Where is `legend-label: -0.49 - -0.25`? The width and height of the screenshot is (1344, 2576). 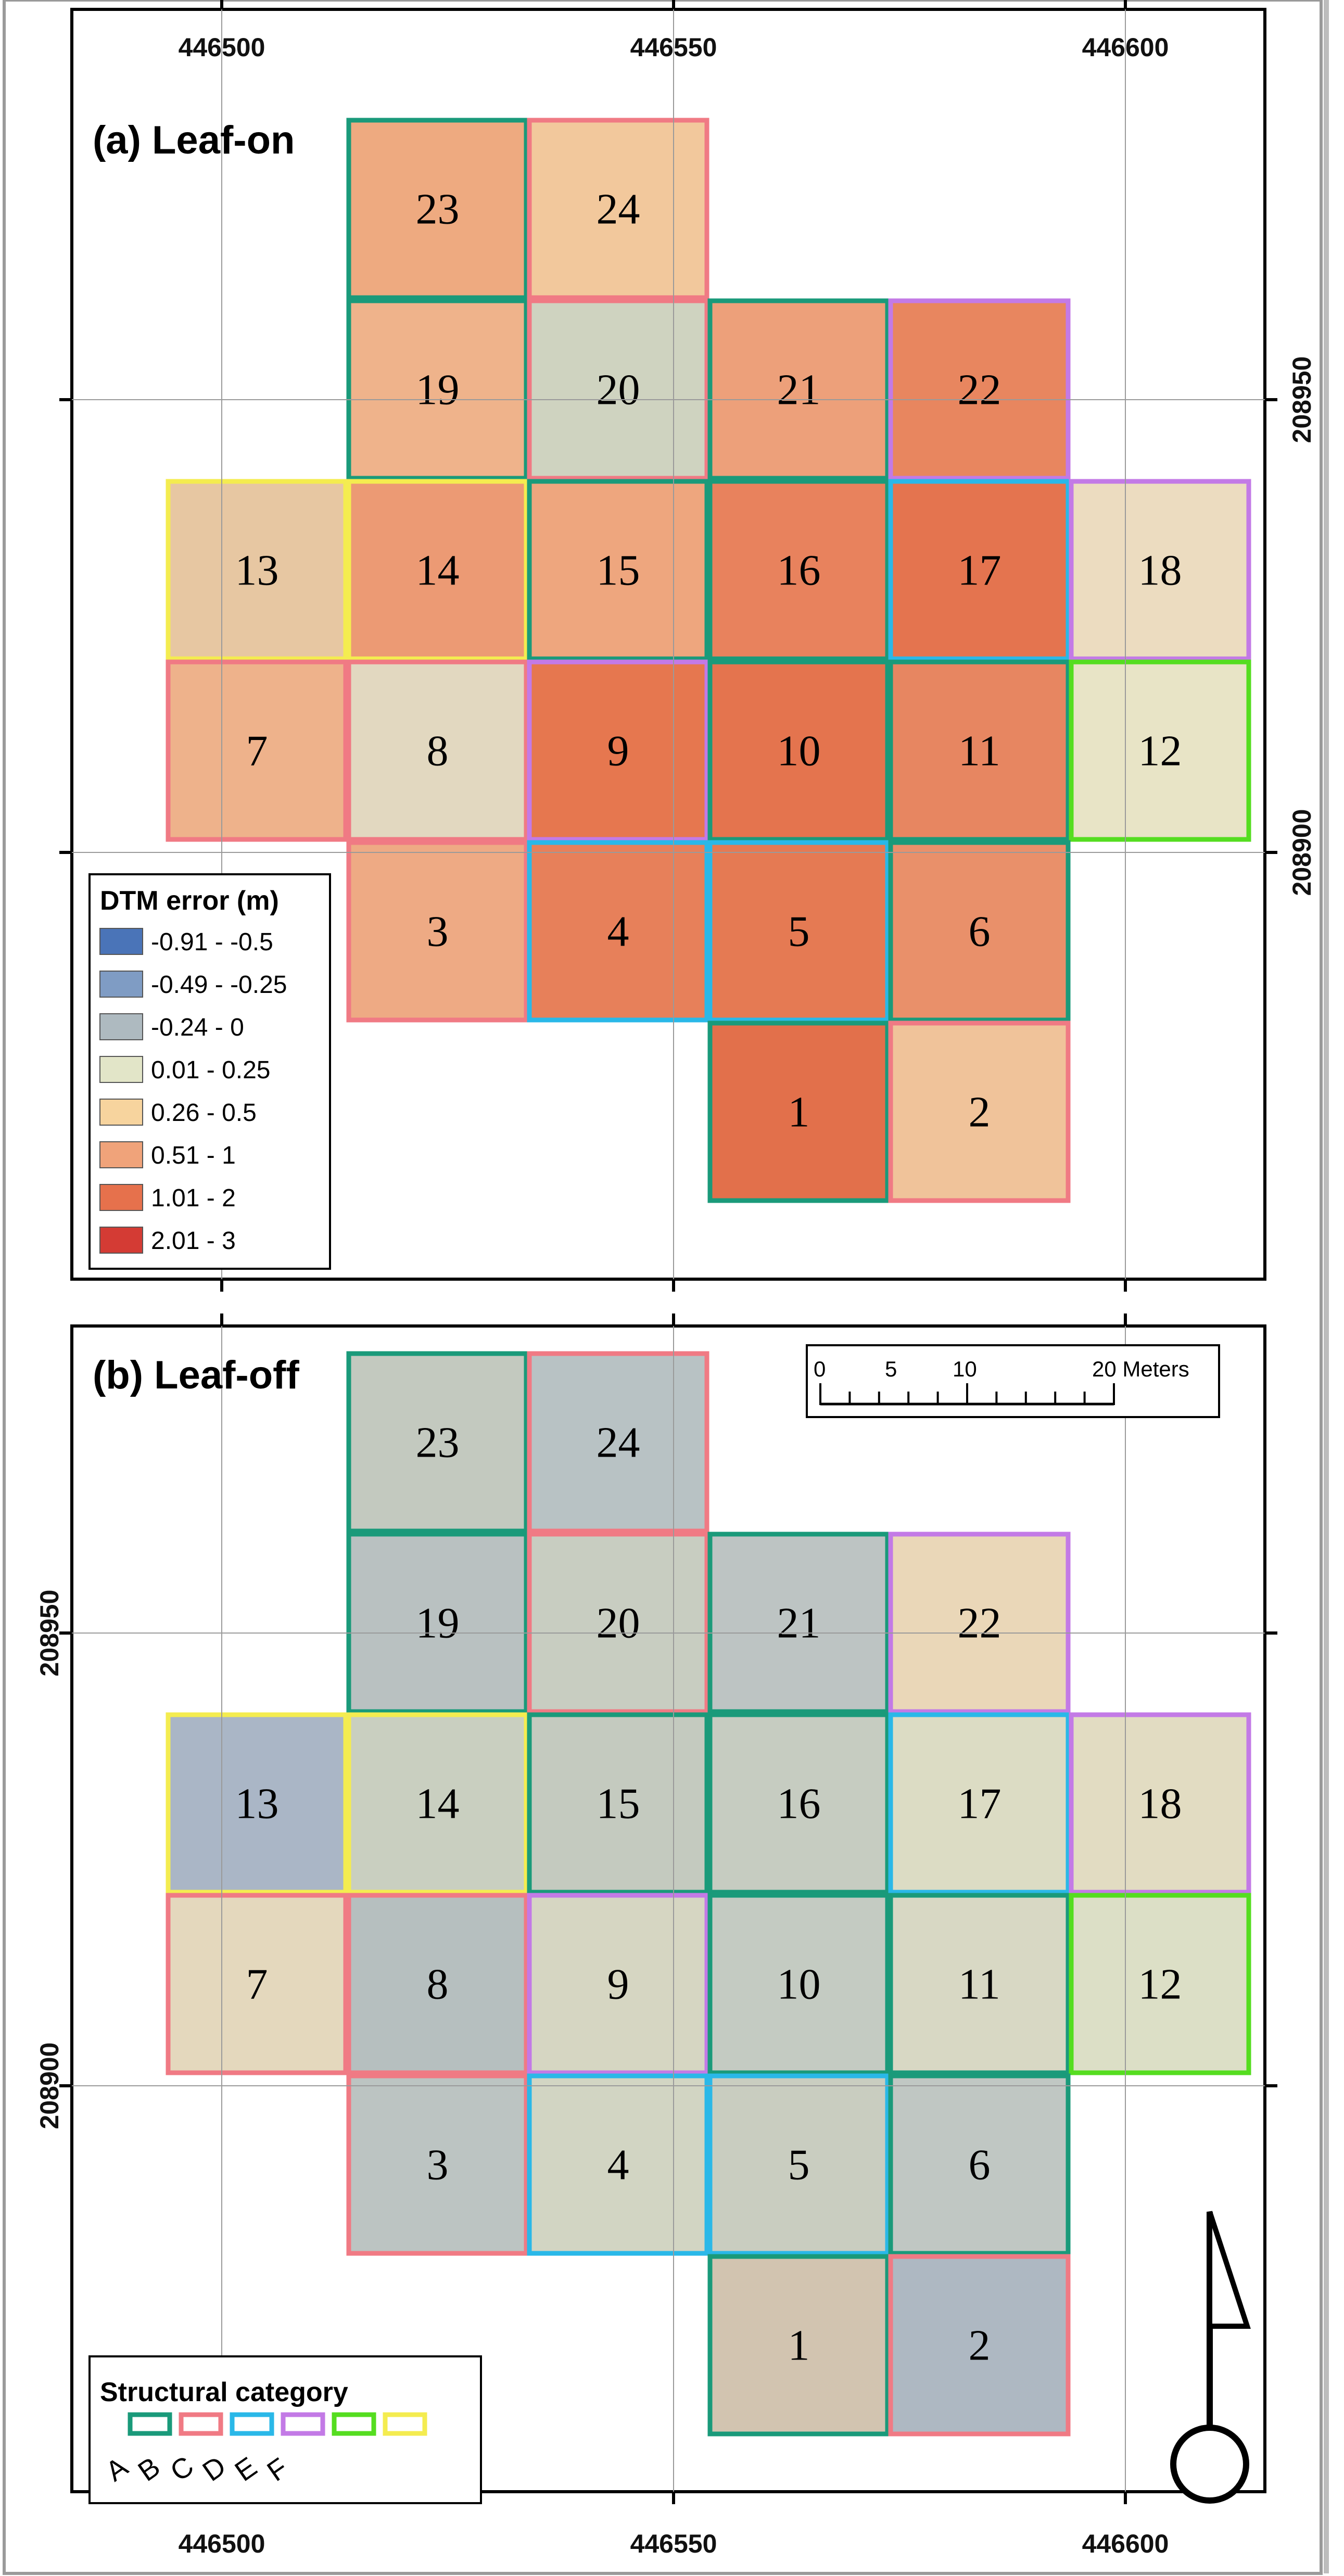 legend-label: -0.49 - -0.25 is located at coordinates (219, 985).